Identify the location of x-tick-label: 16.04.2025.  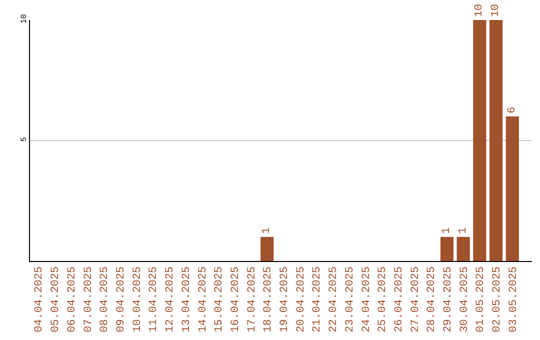
(236, 299).